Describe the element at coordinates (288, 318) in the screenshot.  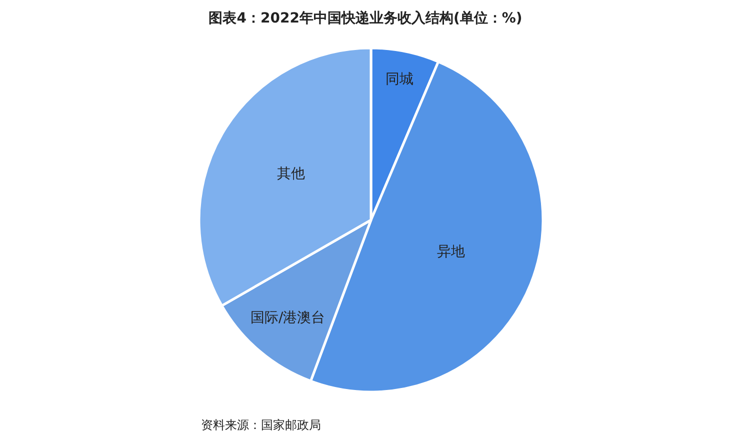
I see `slice-label: 国际/港澳台` at that location.